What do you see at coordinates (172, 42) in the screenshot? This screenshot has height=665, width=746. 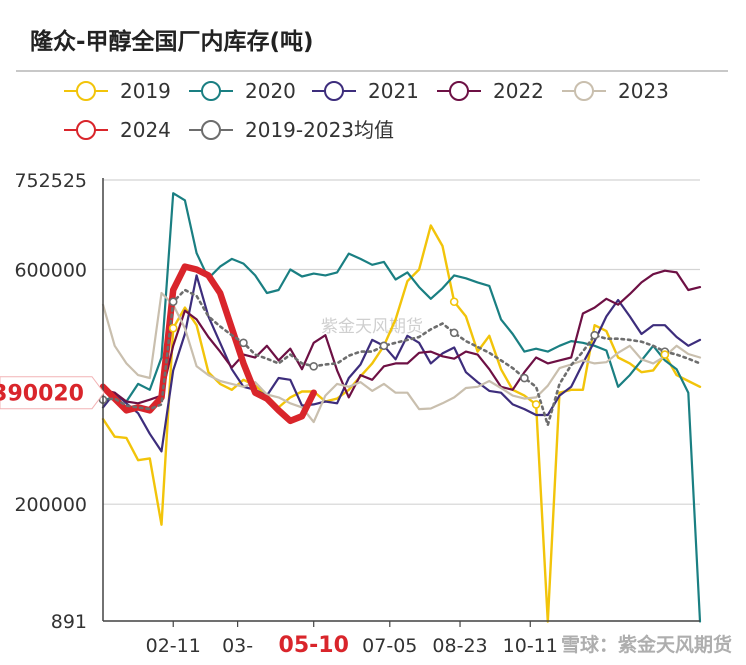 I see `chart-title: 隆众-甲醇全国厂内库存(吨)` at bounding box center [172, 42].